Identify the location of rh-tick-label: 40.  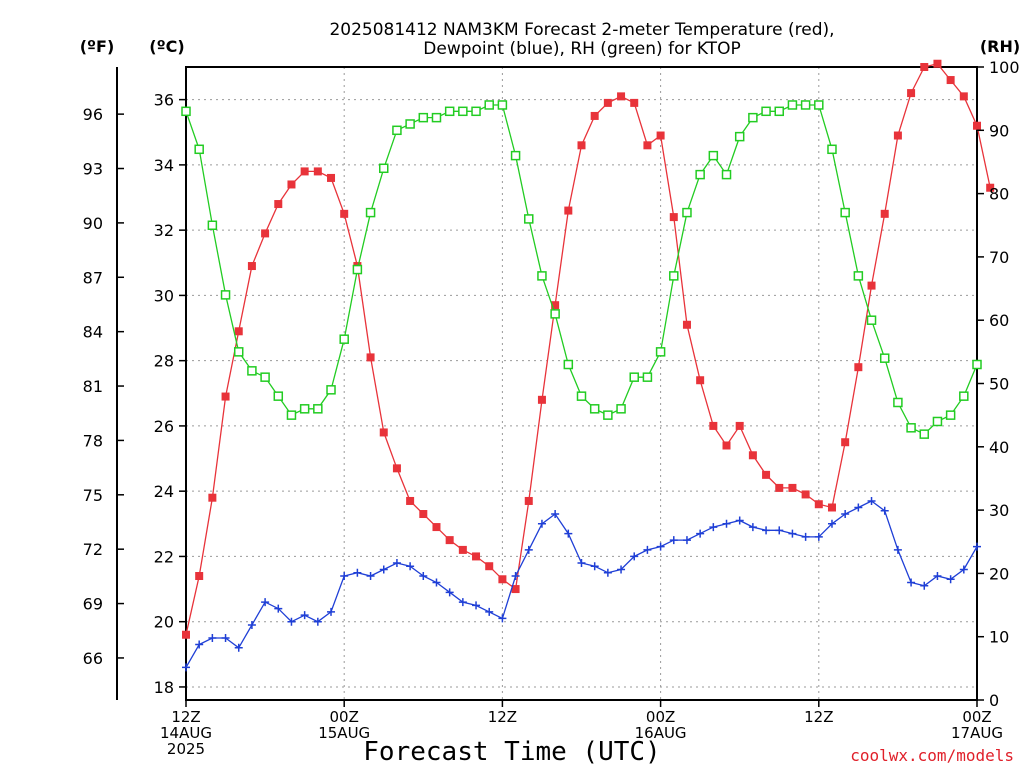
(999, 447).